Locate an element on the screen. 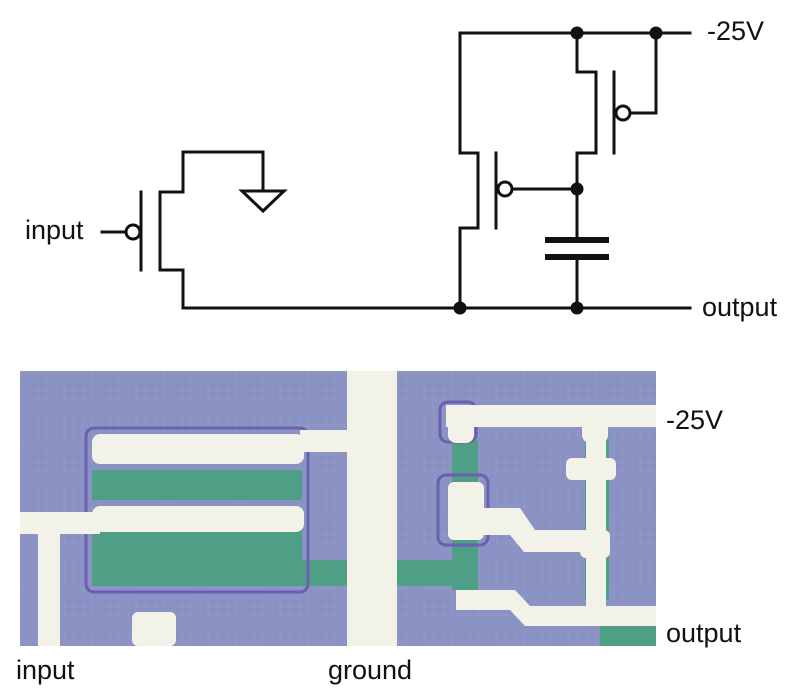  ground-icon is located at coordinates (263, 201).